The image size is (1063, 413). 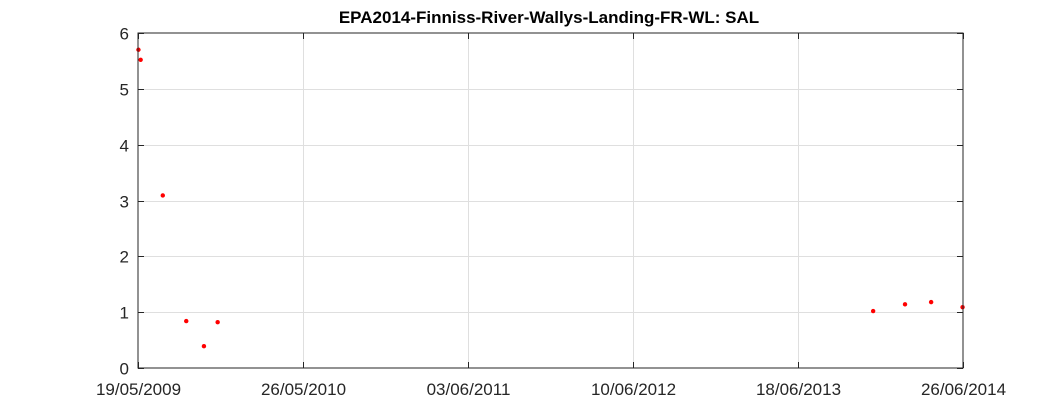 What do you see at coordinates (124, 90) in the screenshot?
I see `y-tick-label: 5` at bounding box center [124, 90].